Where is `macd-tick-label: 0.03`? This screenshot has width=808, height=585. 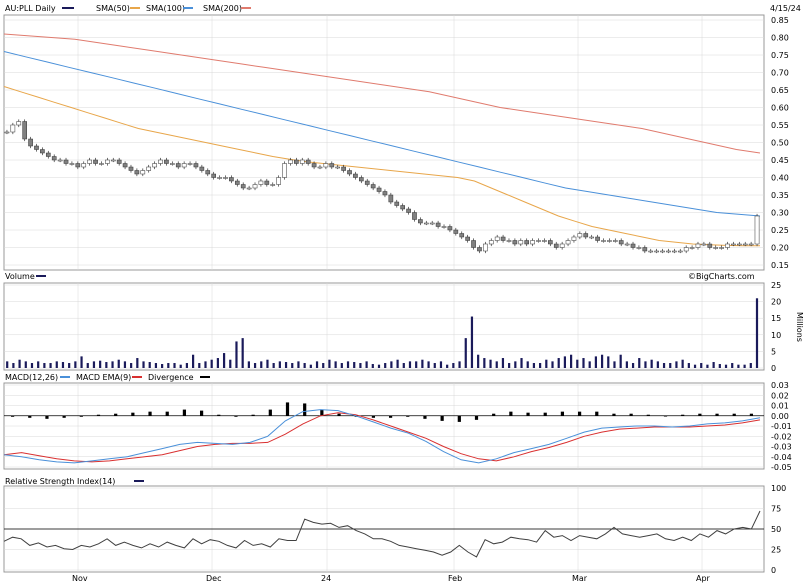
macd-tick-label: 0.03 is located at coordinates (780, 385).